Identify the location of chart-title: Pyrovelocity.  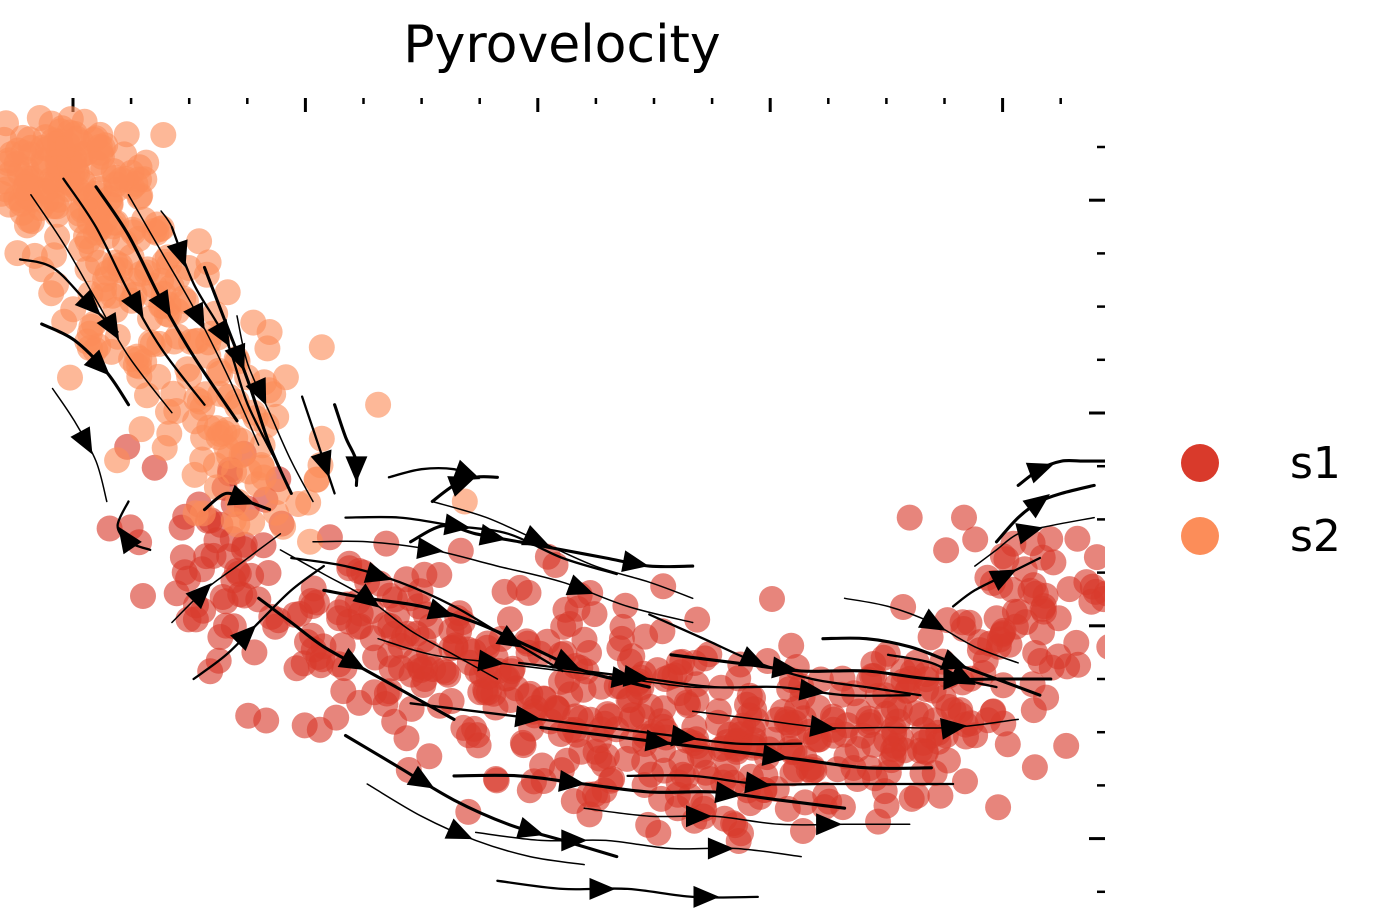
(561, 45).